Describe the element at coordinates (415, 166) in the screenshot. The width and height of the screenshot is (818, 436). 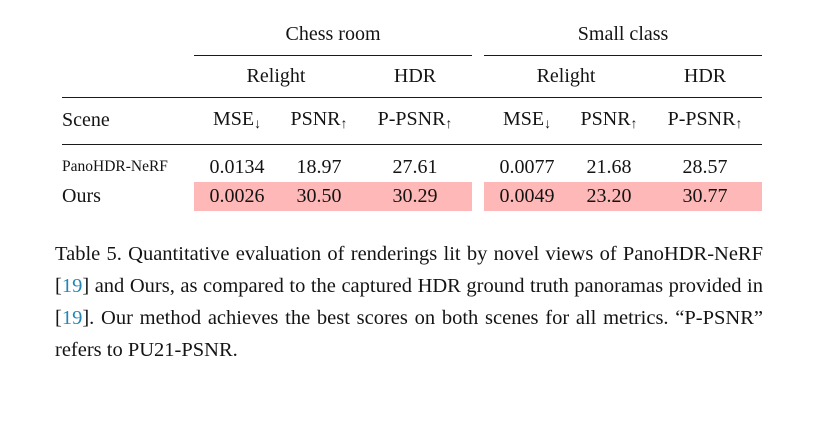
I see `value-cell: 27.61` at that location.